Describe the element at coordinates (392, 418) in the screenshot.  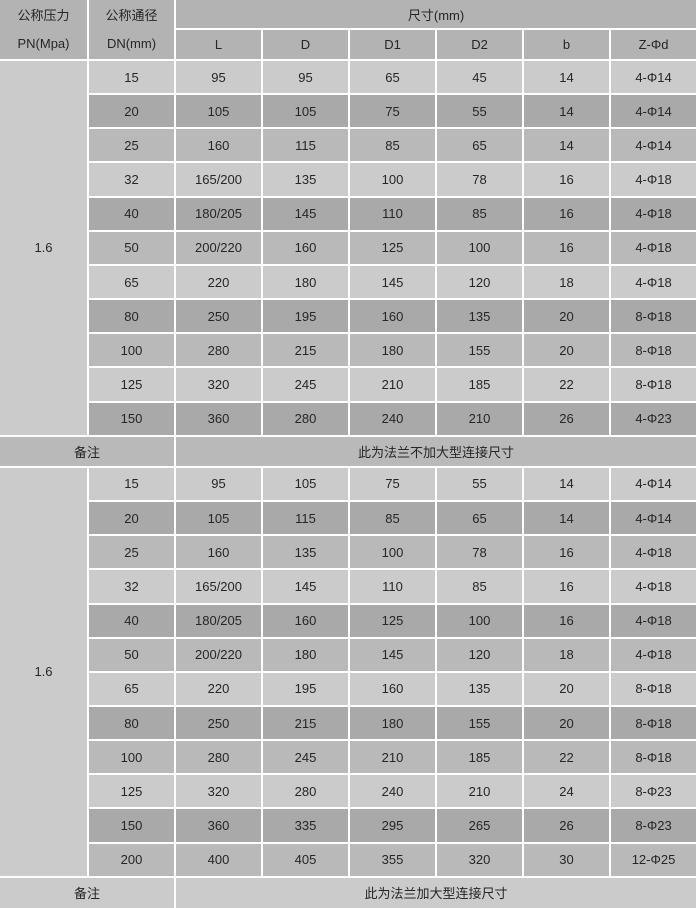
I see `value-cell: 240` at that location.